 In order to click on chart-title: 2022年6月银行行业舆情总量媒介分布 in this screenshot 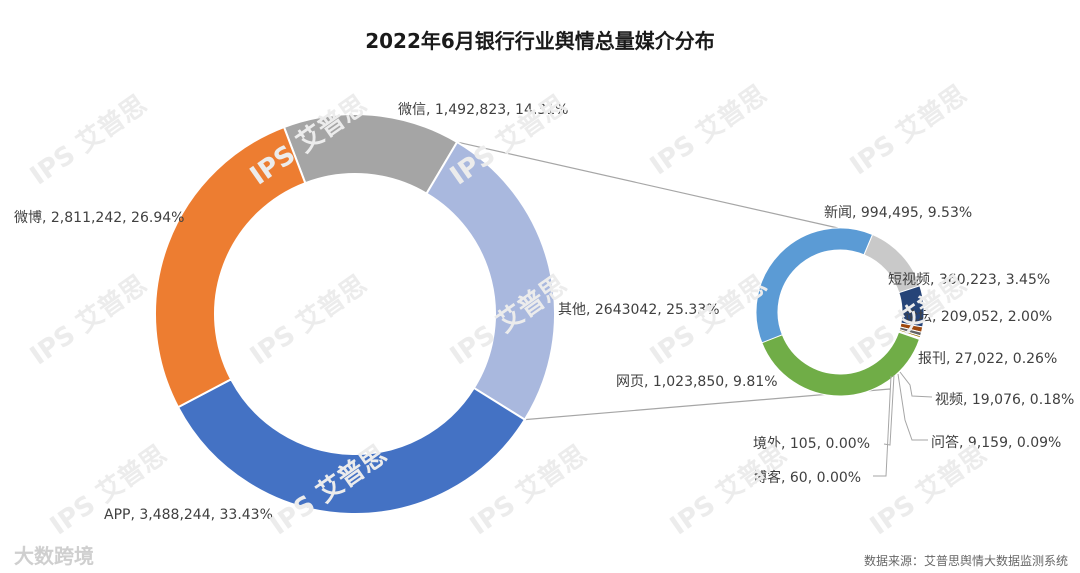, I will do `click(540, 41)`.